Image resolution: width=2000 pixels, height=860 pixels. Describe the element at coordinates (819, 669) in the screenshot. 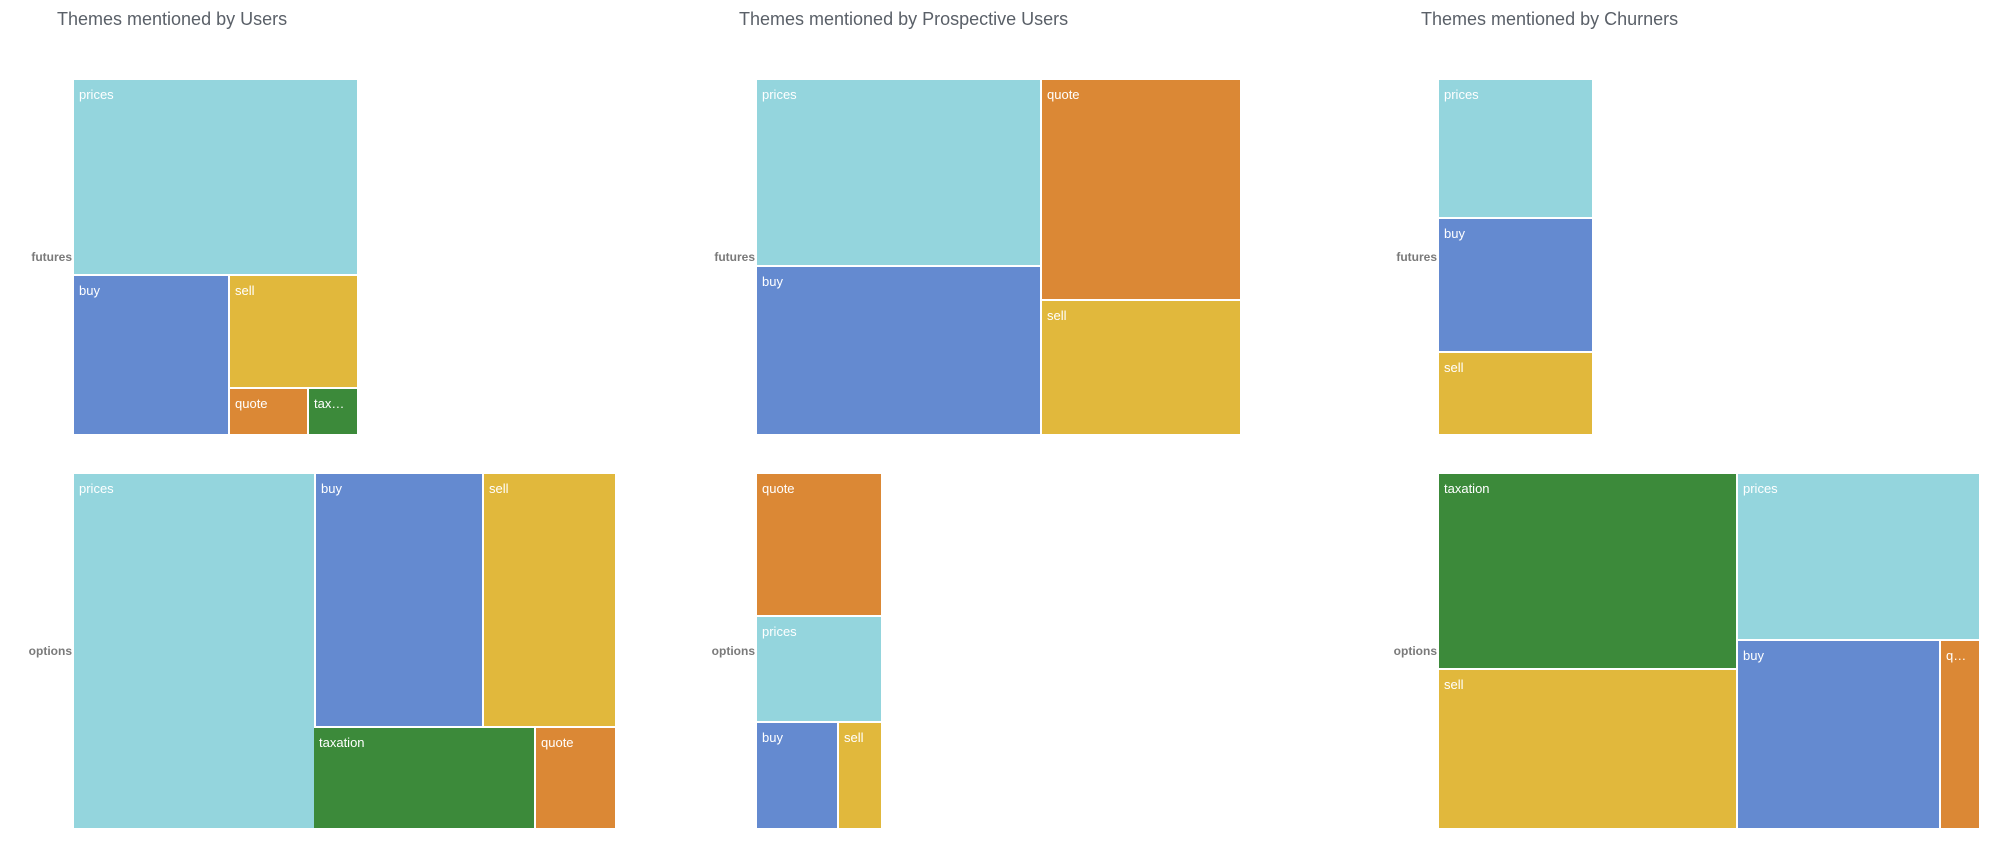

I see `tile-prospective-options-prices: prices` at that location.